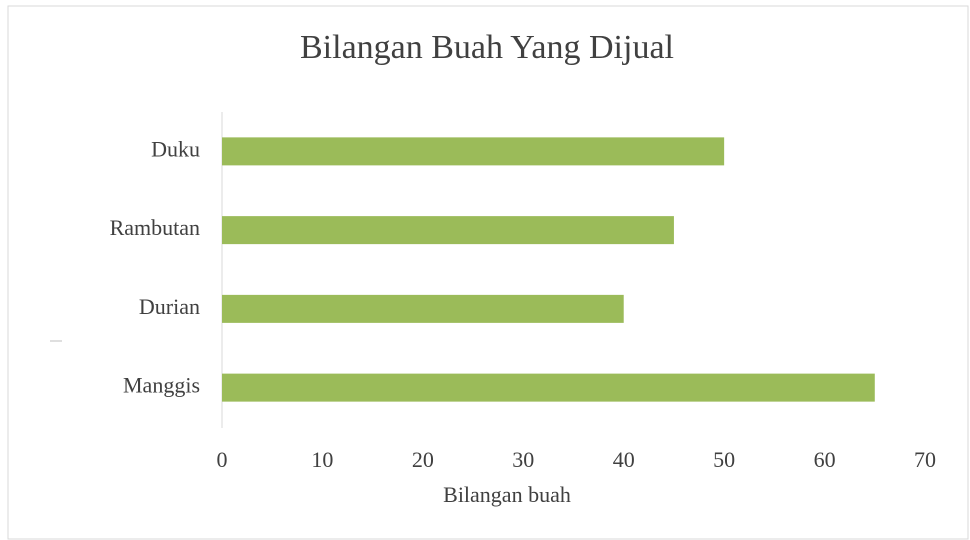 This screenshot has height=540, width=970. I want to click on x-tick-label: 30, so click(523, 459).